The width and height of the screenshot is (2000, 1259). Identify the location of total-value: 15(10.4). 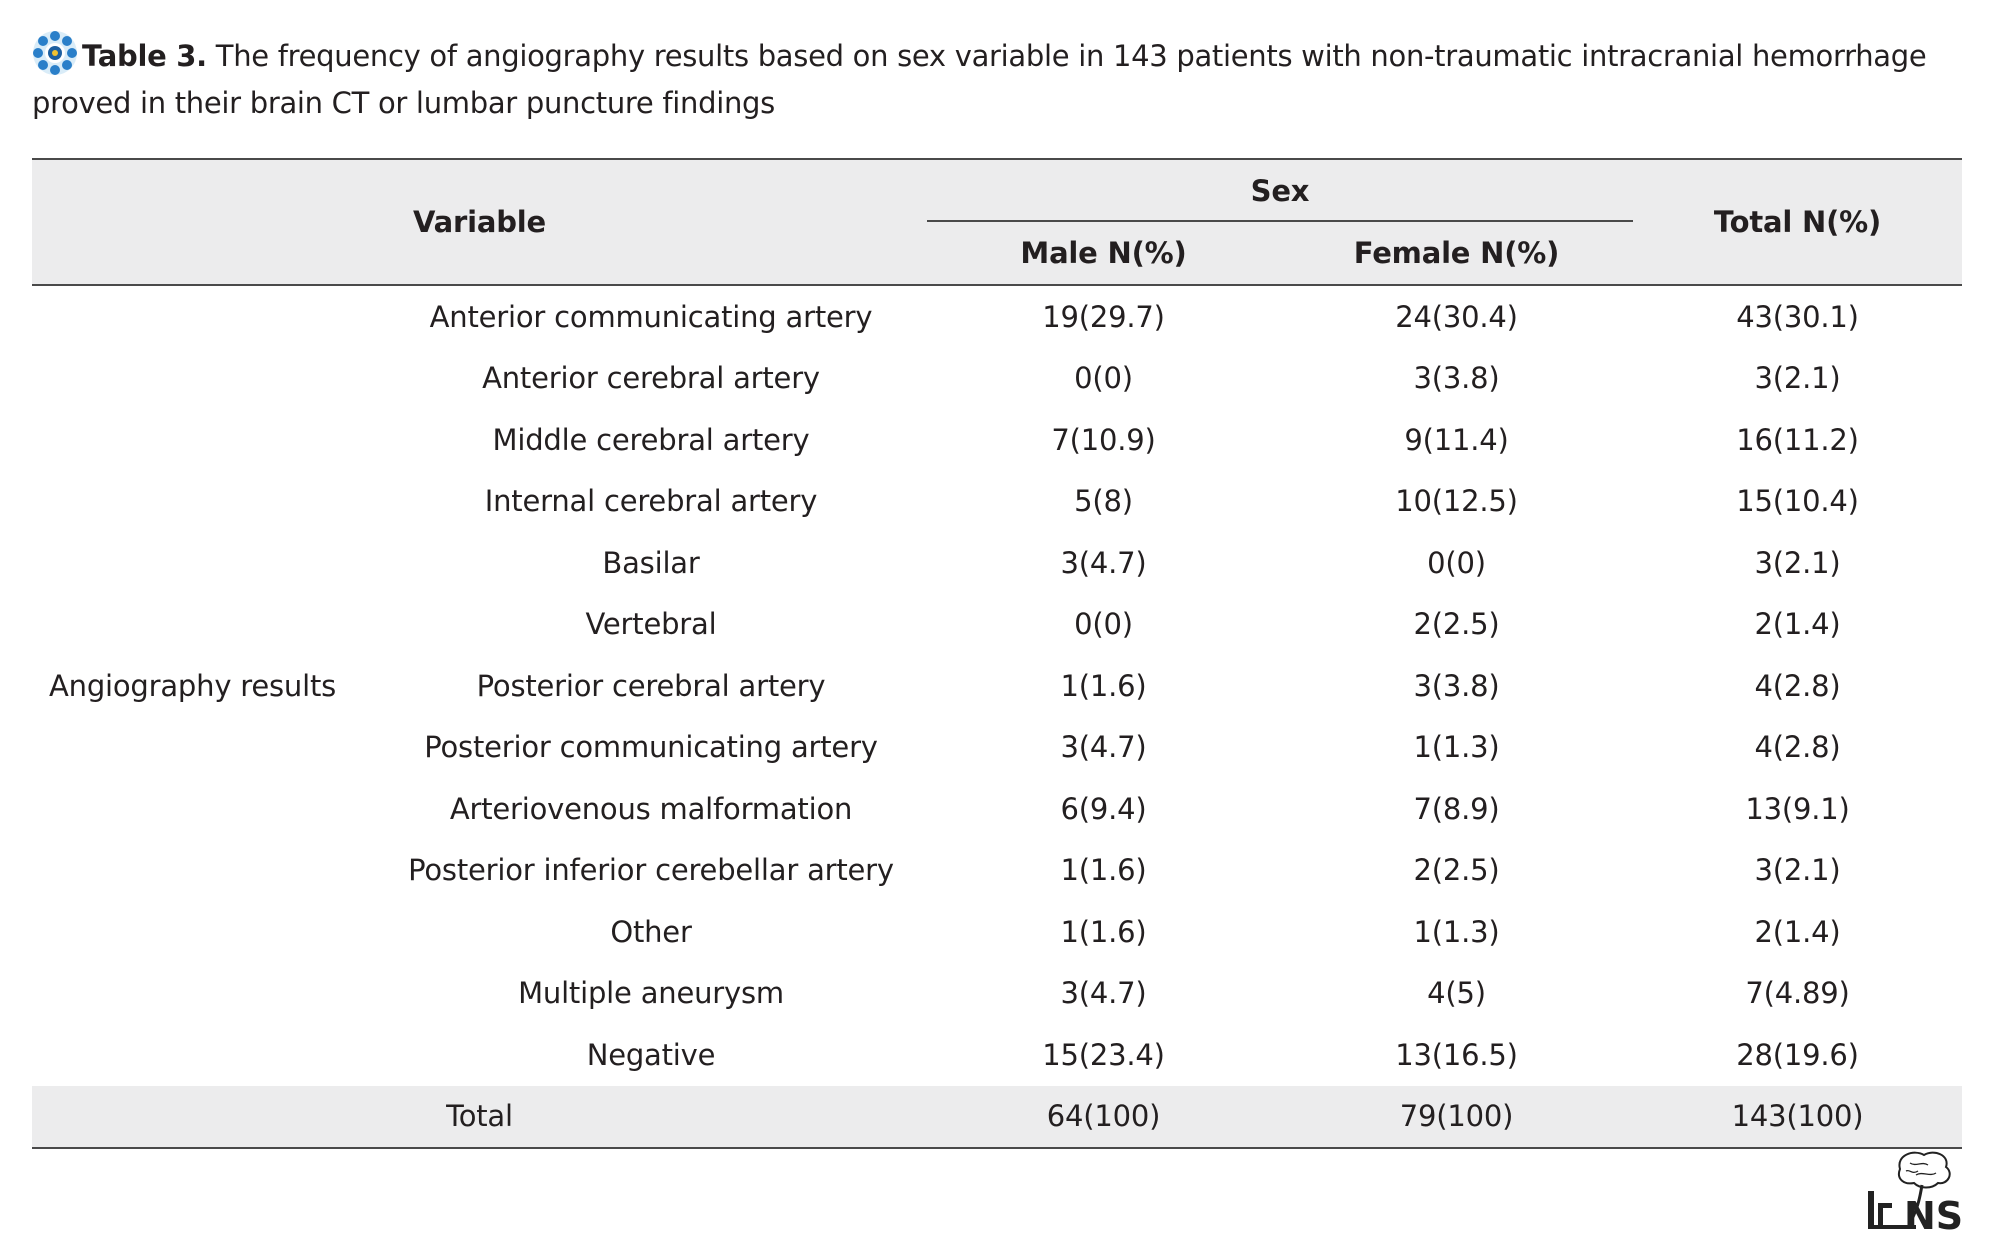
(1797, 501).